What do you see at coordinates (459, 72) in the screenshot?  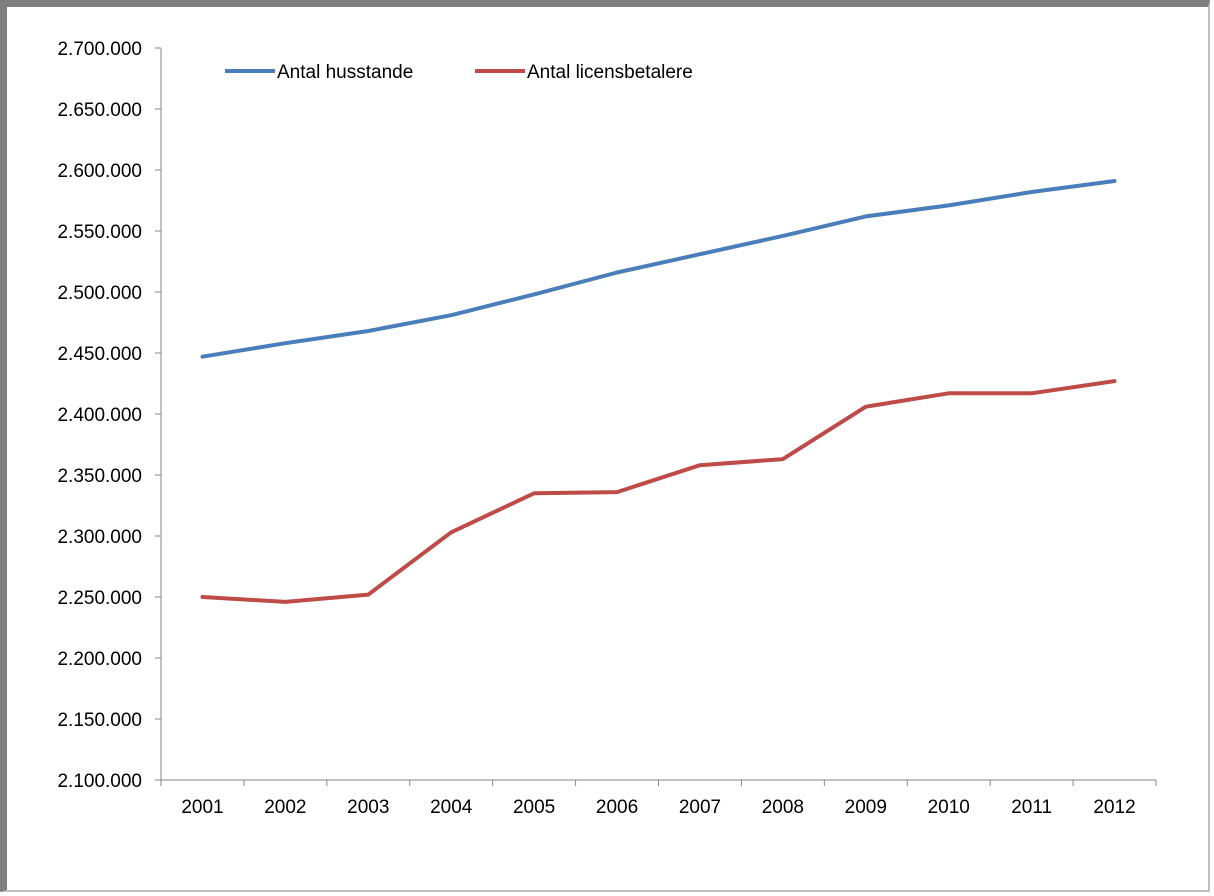 I see `legend: Antal husstande Antal licensbetalere` at bounding box center [459, 72].